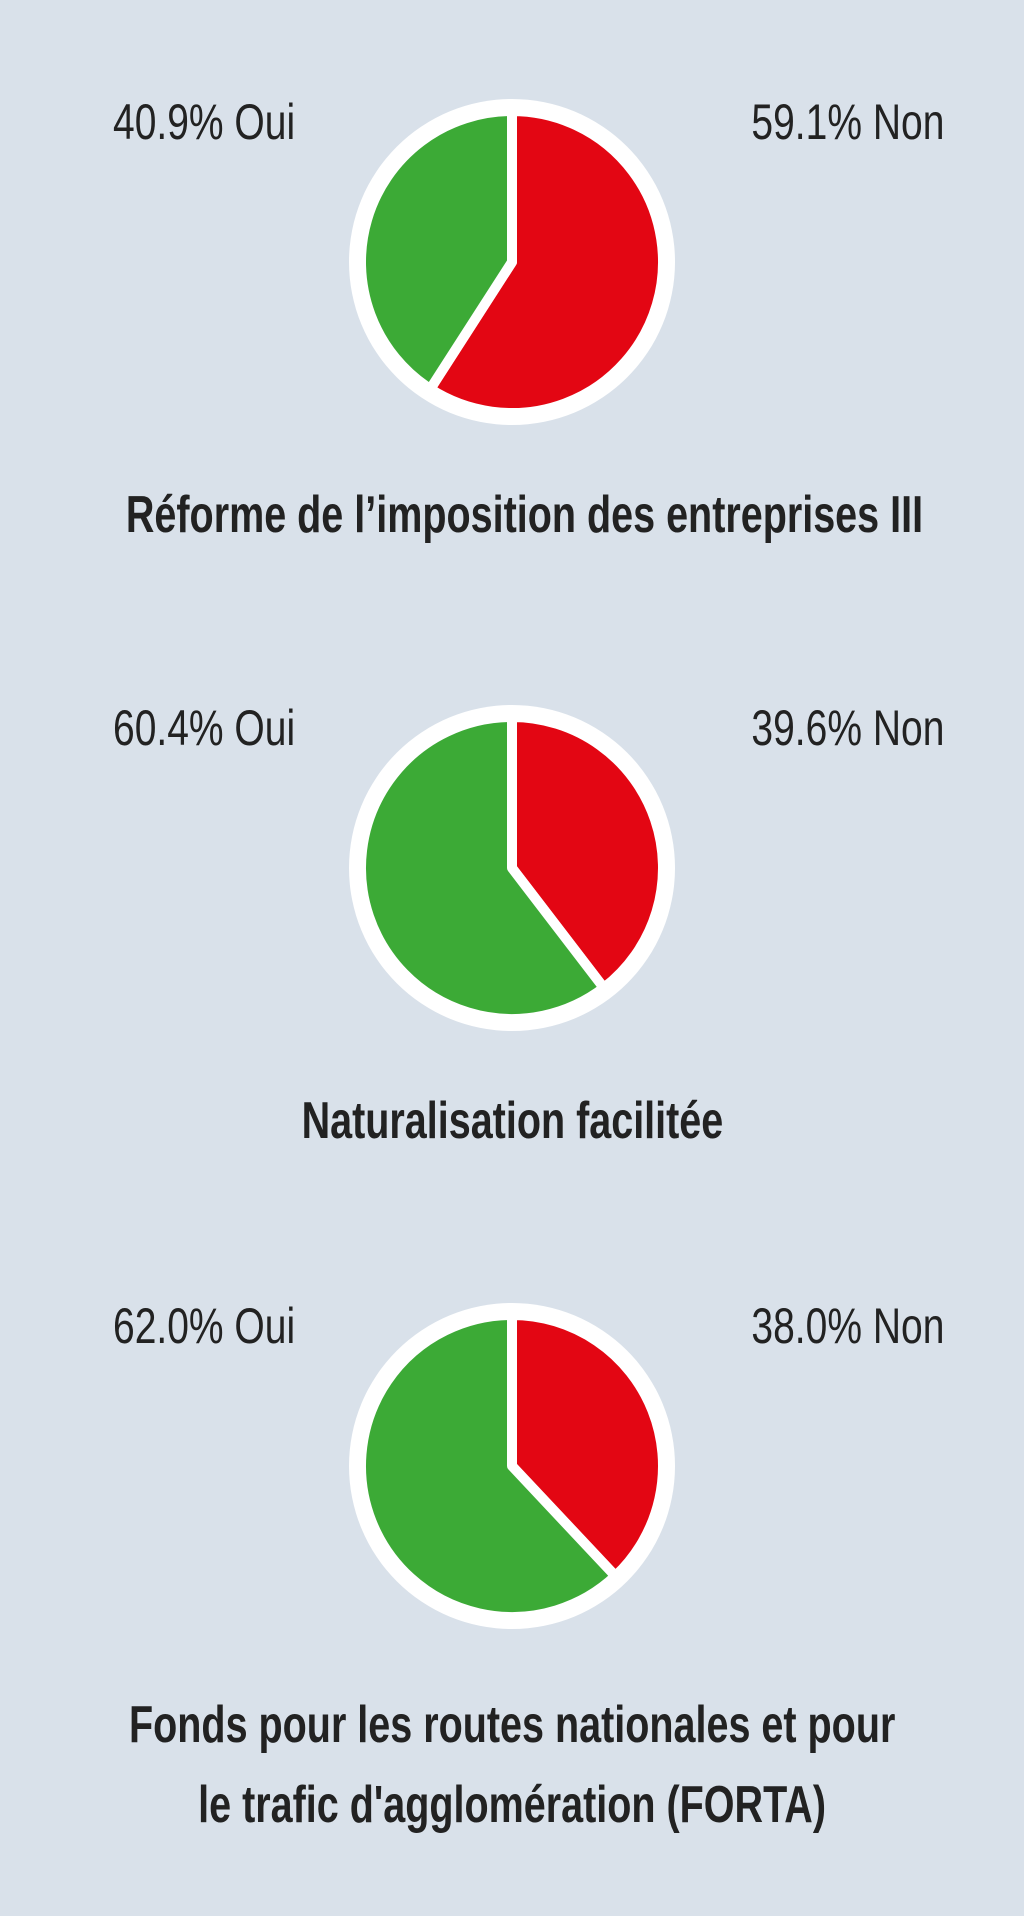  What do you see at coordinates (847, 122) in the screenshot?
I see `no-percentage-label: 59.1% Non` at bounding box center [847, 122].